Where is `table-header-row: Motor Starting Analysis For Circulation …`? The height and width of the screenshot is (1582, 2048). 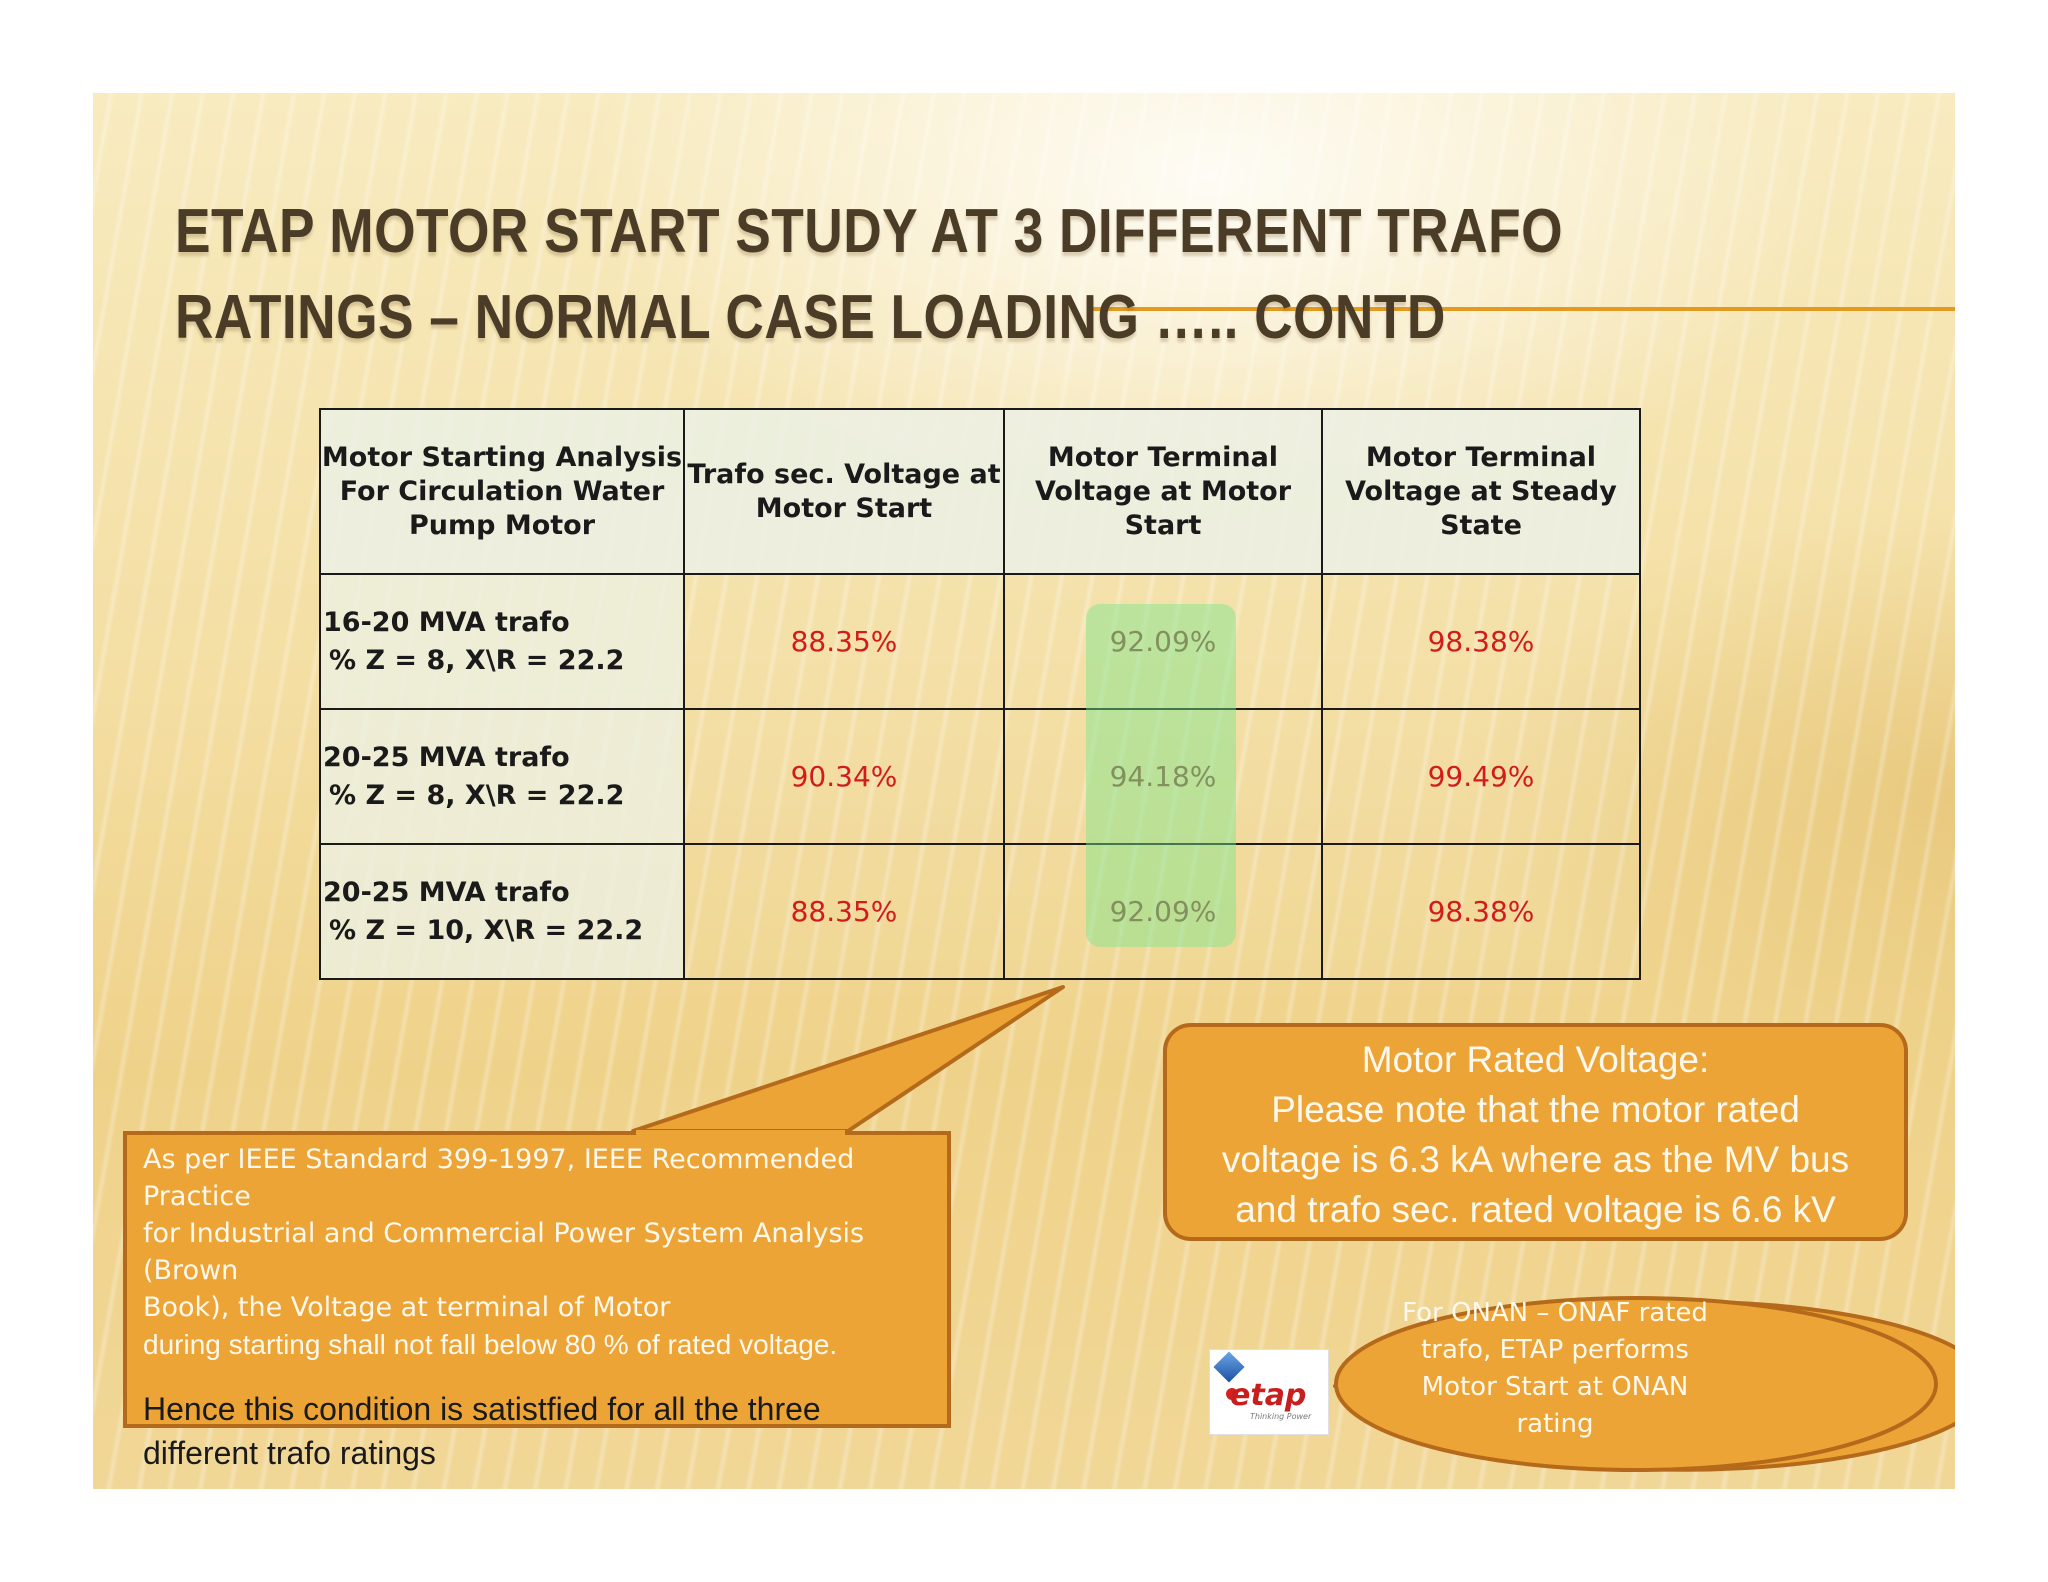
table-header-row: Motor Starting Analysis For Circulation … is located at coordinates (980, 491).